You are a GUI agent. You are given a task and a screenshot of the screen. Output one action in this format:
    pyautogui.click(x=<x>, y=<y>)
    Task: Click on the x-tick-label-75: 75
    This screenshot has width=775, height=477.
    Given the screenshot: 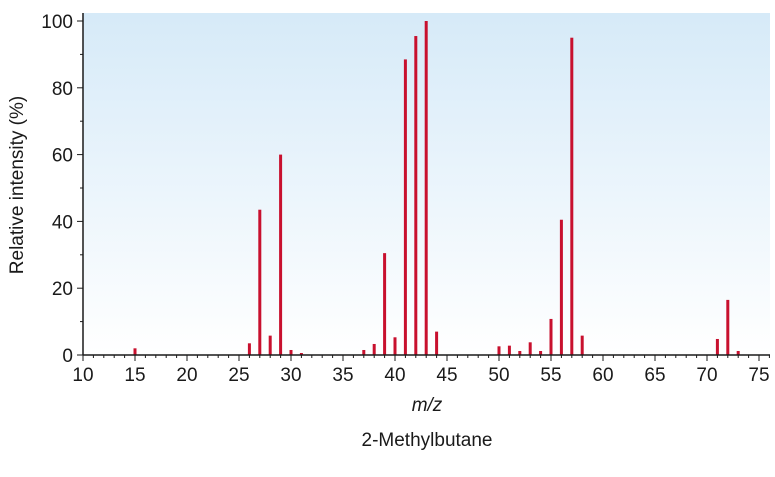 What is the action you would take?
    pyautogui.click(x=758, y=375)
    